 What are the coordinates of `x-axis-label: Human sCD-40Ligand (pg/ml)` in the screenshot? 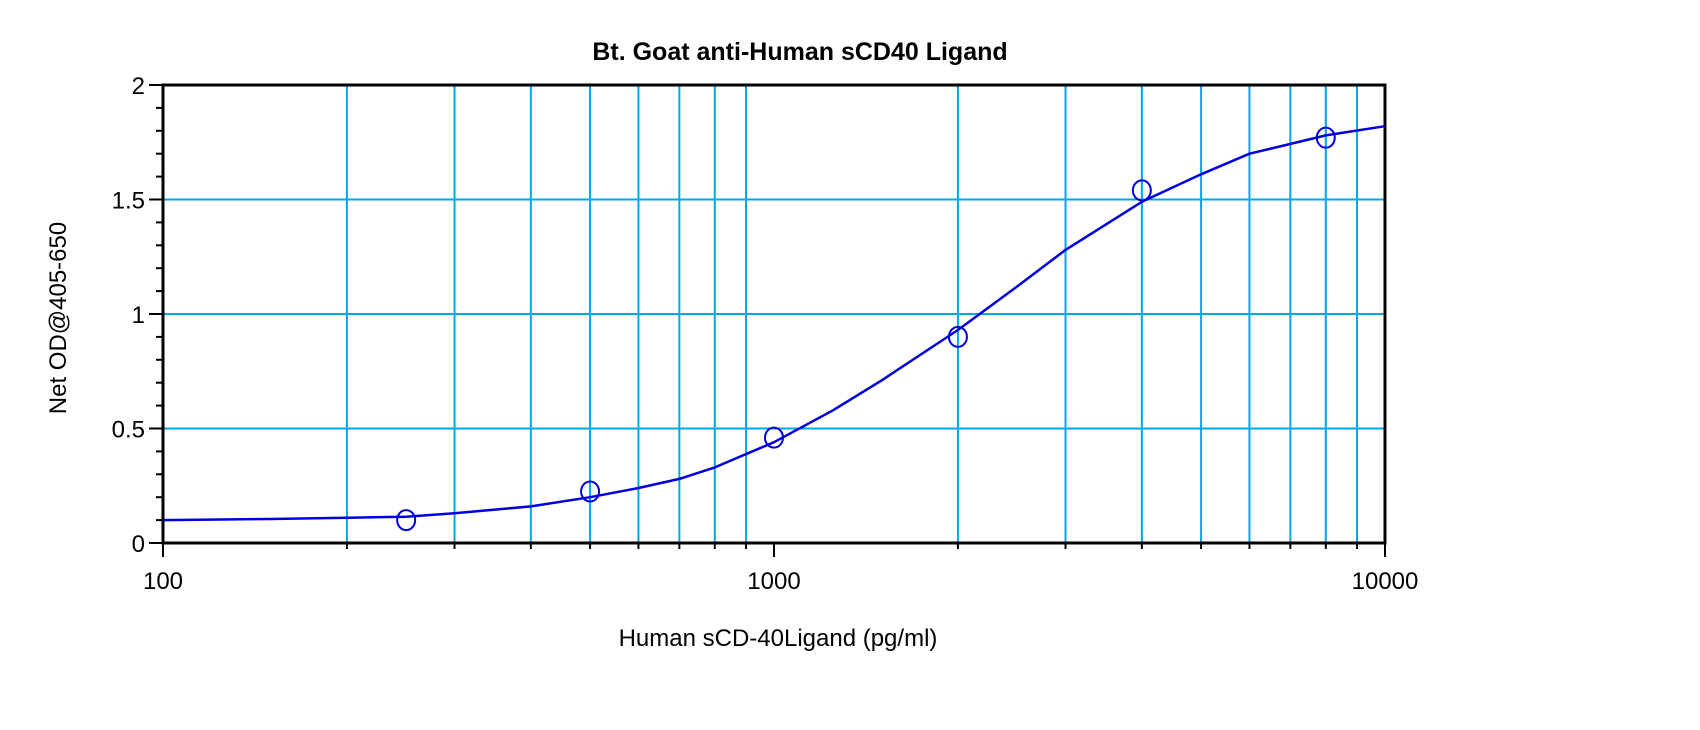 It's located at (778, 638).